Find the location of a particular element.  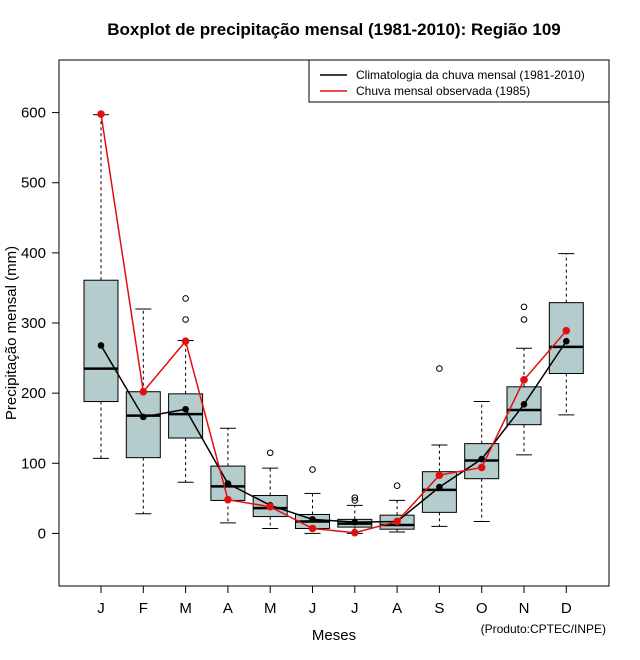

x-tick-label: S is located at coordinates (439, 608).